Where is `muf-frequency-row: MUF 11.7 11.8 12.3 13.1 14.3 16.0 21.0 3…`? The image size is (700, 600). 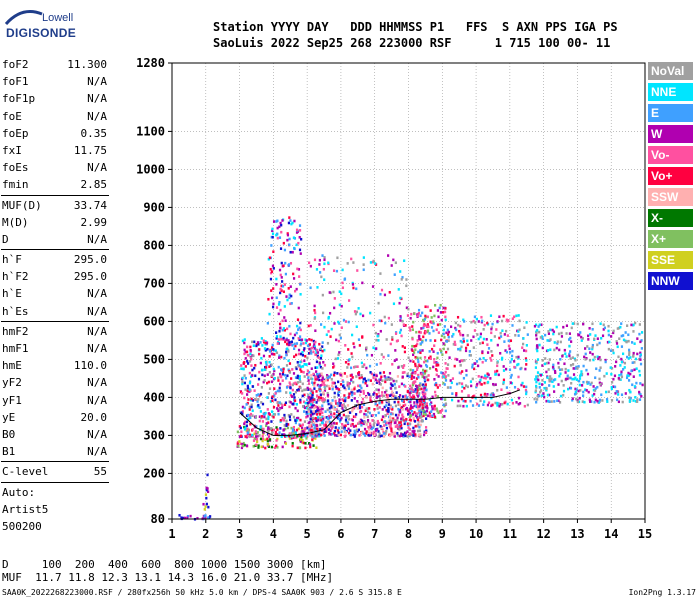
muf-frequency-row: MUF 11.7 11.8 12.3 13.1 14.3 16.0 21.0 3… is located at coordinates (168, 577).